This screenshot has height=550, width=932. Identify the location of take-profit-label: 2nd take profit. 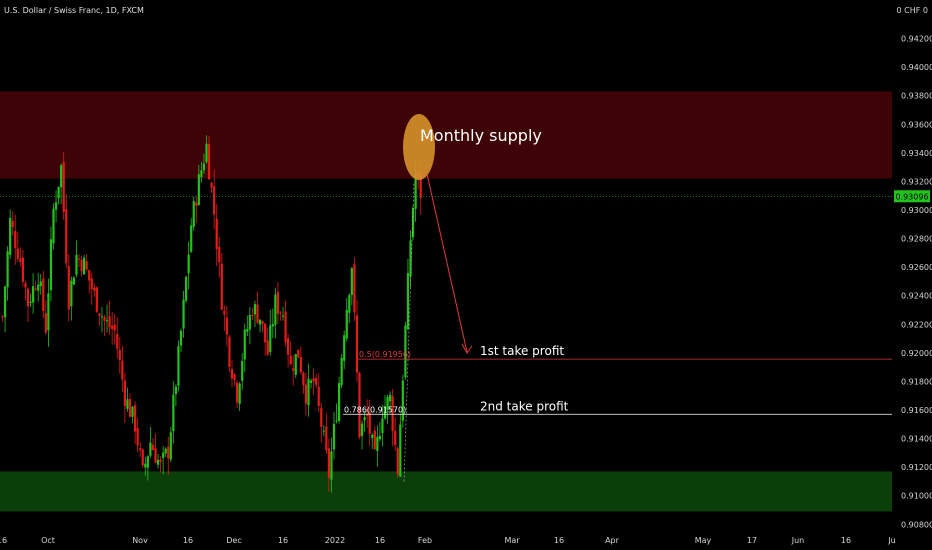
(524, 406).